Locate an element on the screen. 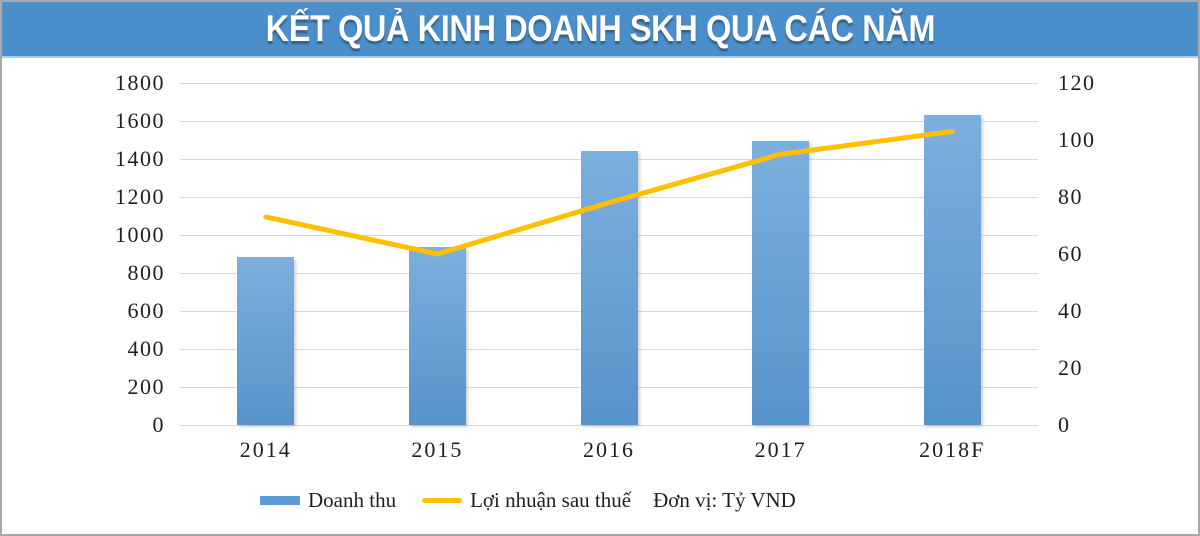 The width and height of the screenshot is (1200, 536). legend-bar-swatch is located at coordinates (280, 500).